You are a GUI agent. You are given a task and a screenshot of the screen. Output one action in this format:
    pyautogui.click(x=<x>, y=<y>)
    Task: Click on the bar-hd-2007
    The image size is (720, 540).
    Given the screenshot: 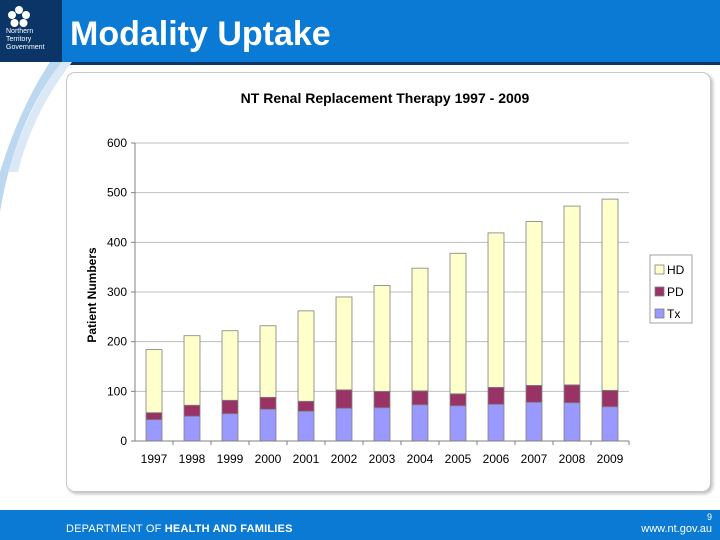 What is the action you would take?
    pyautogui.click(x=534, y=303)
    